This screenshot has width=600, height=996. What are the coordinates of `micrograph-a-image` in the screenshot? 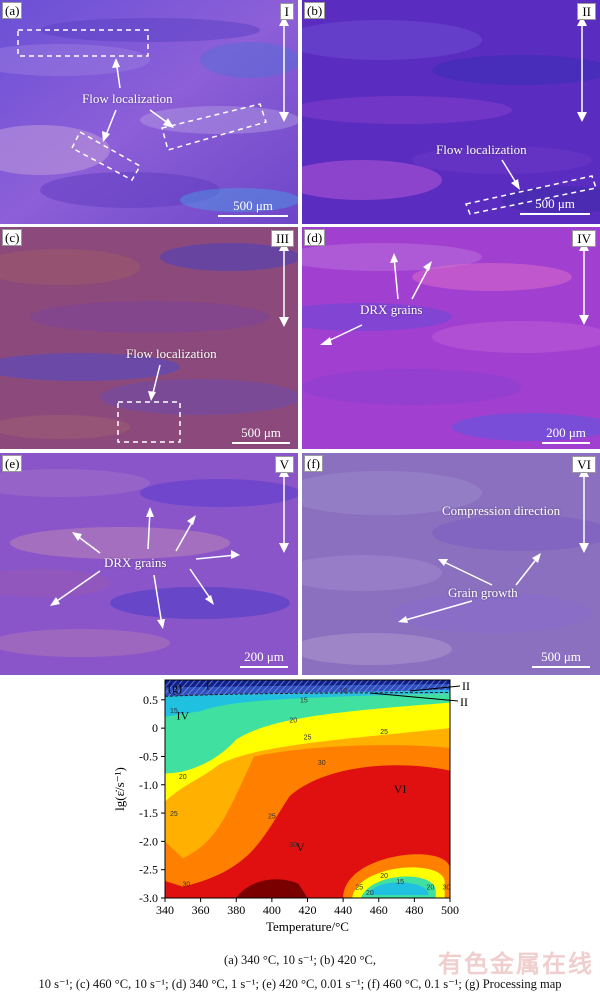 It's located at (149, 112).